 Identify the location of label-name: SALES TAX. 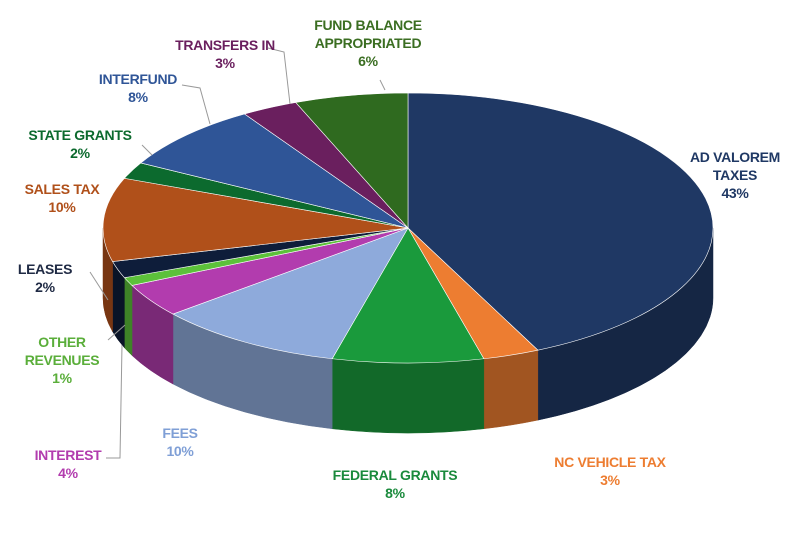
(62, 189).